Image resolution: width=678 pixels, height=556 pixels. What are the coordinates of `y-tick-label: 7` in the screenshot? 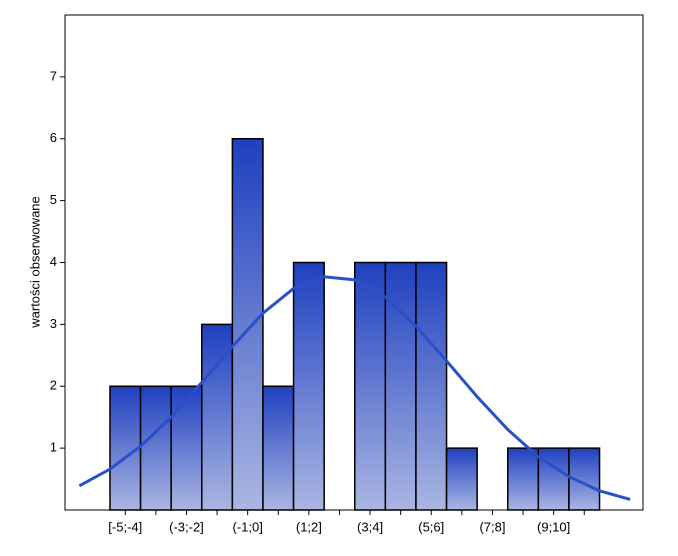 It's located at (53, 75).